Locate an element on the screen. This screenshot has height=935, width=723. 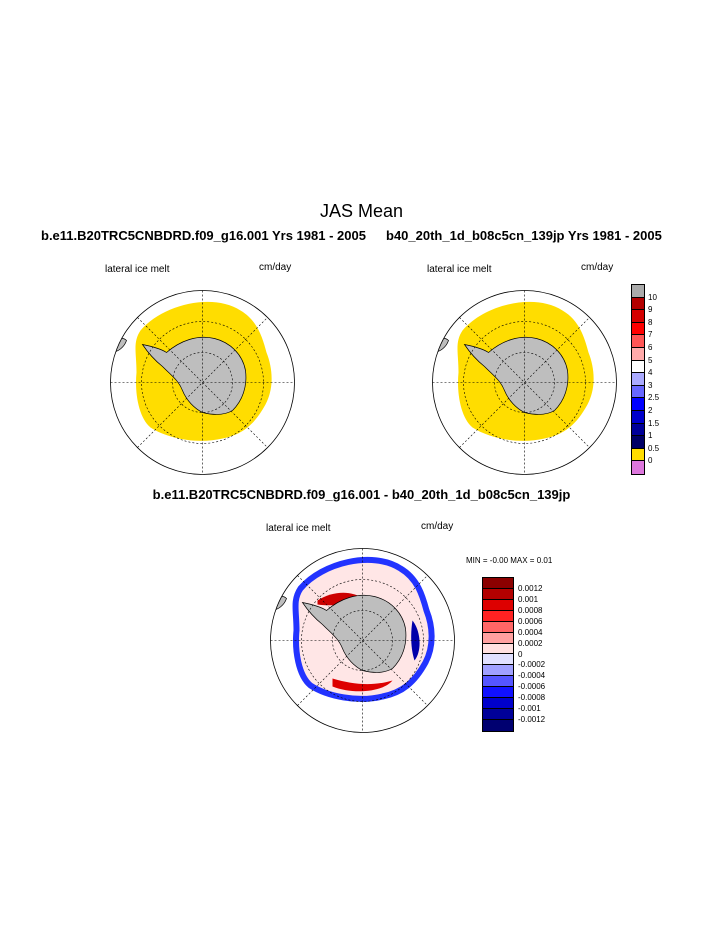
colorbar-label: 0.0012 is located at coordinates (530, 588).